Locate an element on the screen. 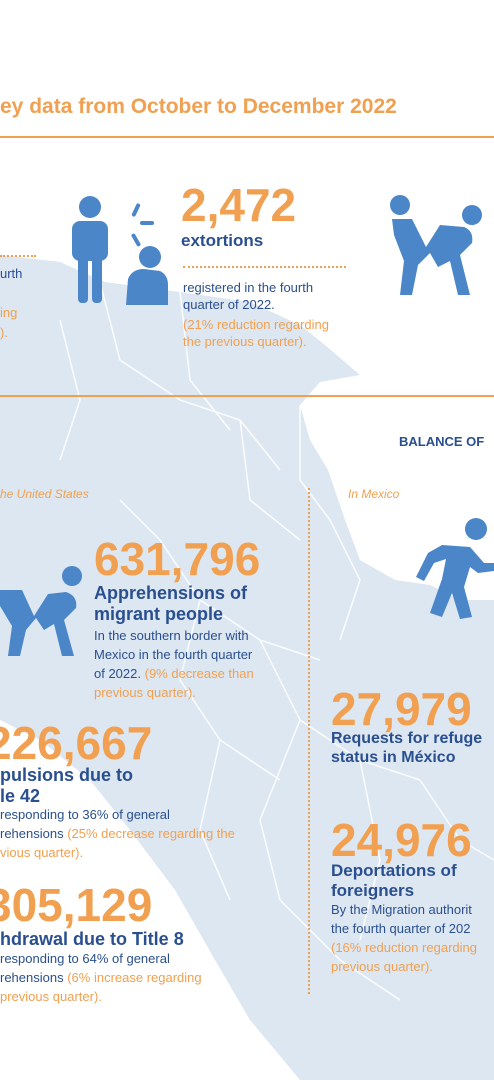  refuge-title-1: Requests for refuge is located at coordinates (407, 738).